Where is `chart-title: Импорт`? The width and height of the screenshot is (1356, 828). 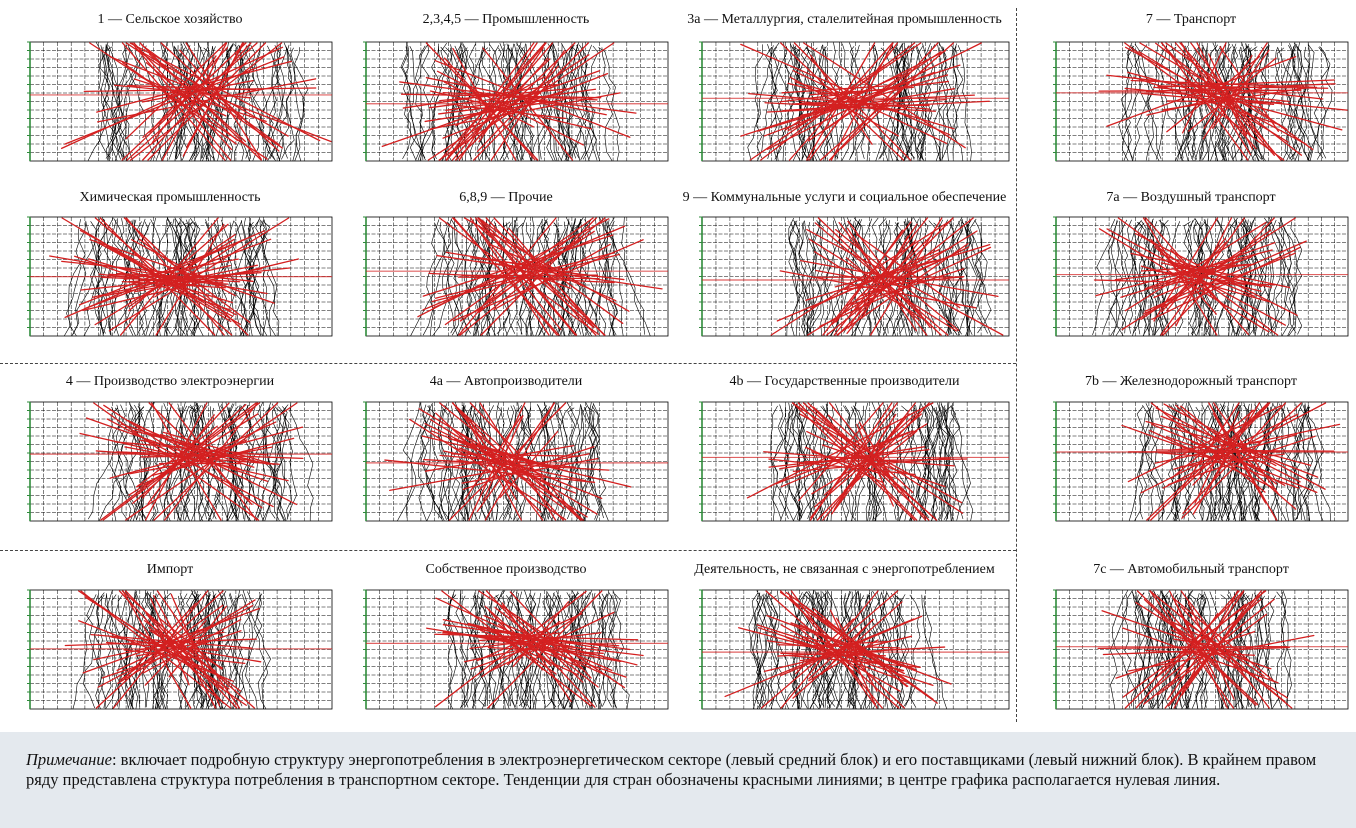 chart-title: Импорт is located at coordinates (170, 569).